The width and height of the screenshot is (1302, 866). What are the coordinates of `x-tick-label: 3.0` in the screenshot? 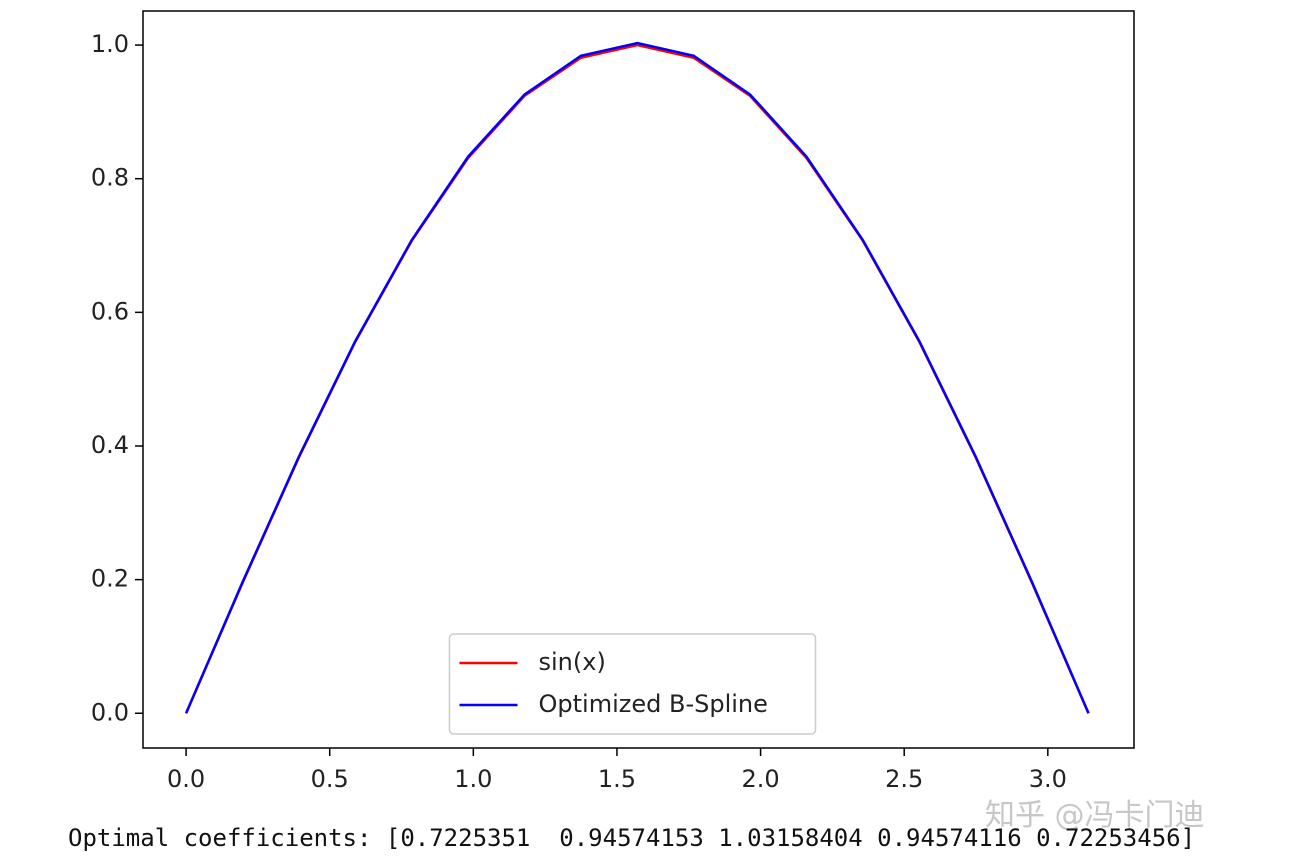 It's located at (1048, 779).